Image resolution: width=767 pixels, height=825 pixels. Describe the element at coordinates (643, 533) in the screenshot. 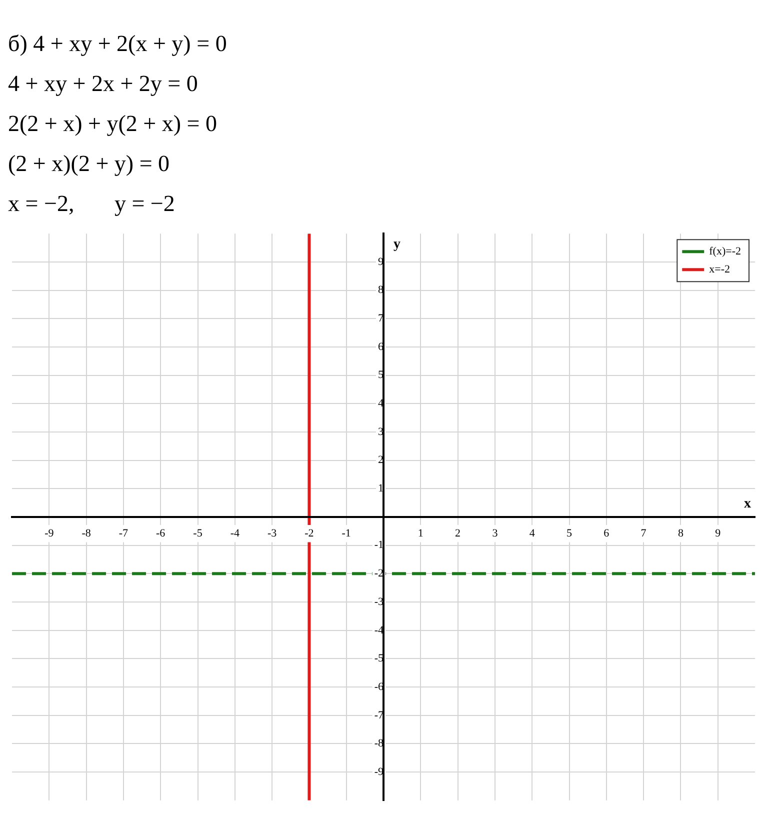

I see `x-tick-label: 7` at that location.